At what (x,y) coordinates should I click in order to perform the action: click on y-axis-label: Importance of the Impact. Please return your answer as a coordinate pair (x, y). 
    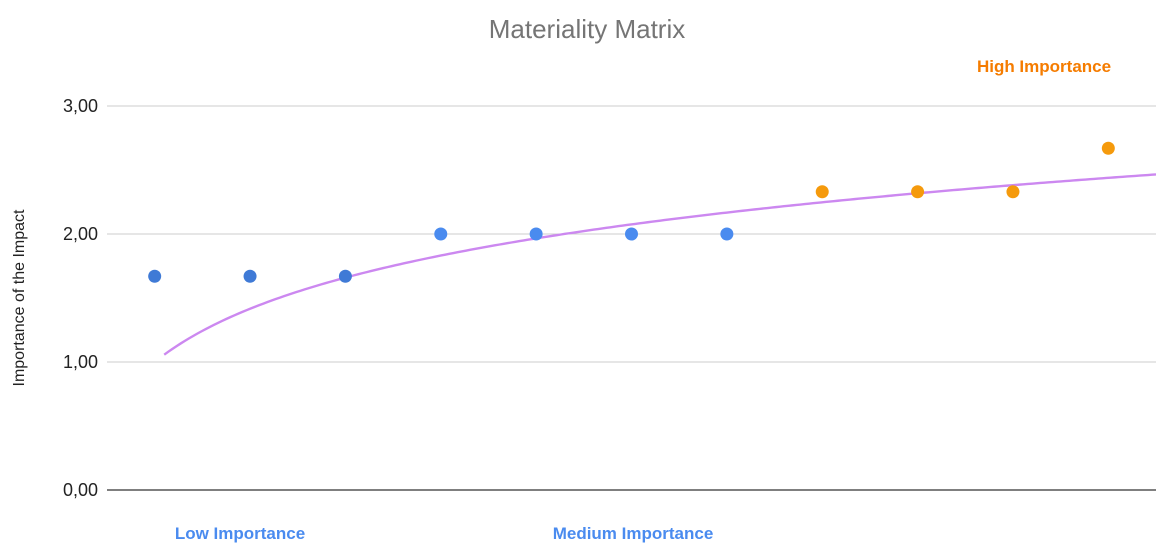
    Looking at the image, I should click on (19, 298).